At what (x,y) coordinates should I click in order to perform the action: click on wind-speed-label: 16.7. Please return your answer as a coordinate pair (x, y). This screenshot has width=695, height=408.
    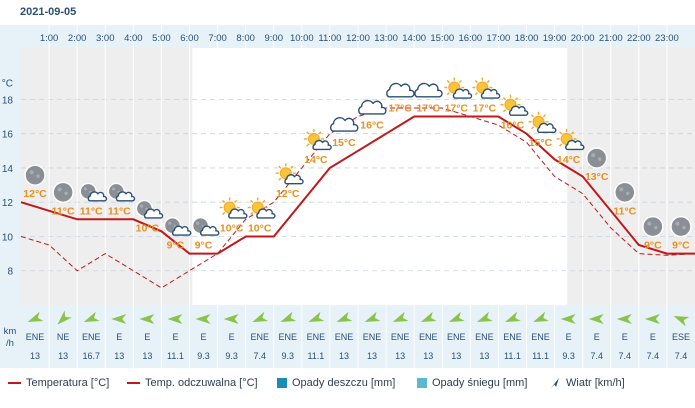
    Looking at the image, I should click on (91, 356).